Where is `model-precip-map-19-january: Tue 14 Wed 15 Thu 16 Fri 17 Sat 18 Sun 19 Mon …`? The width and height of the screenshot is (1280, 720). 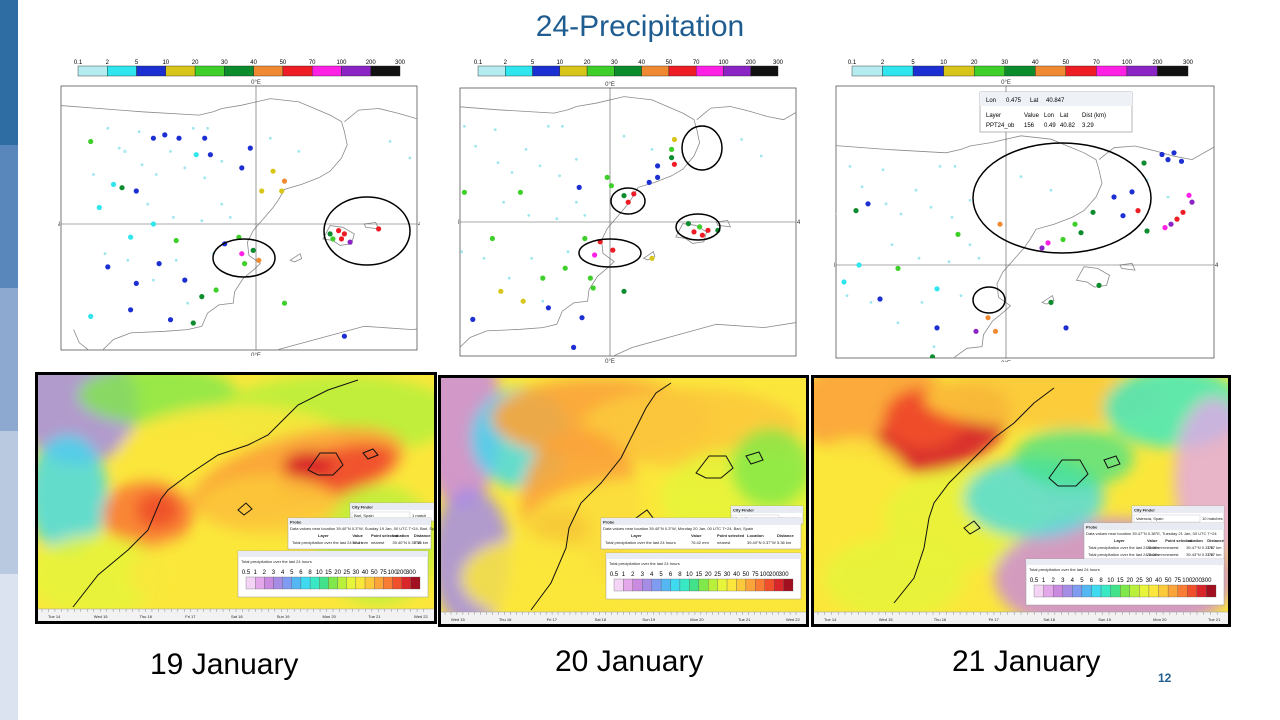
model-precip-map-19-january: Tue 14 Wed 15 Thu 16 Fri 17 Sat 18 Sun 19 Mon … is located at coordinates (236, 498).